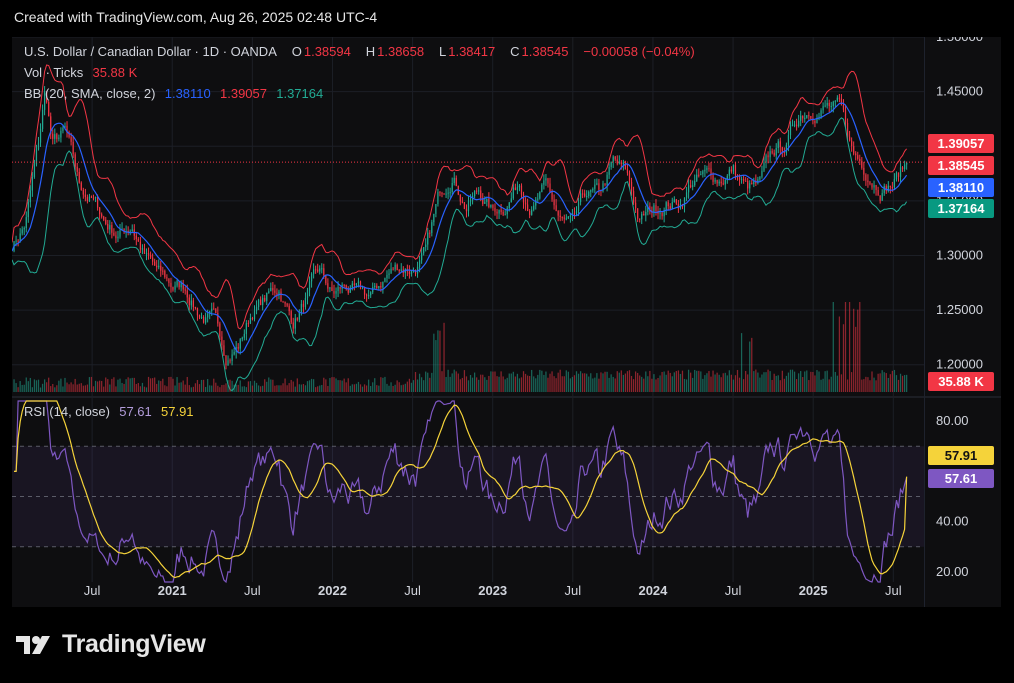  I want to click on brand-logo: TradingView, so click(111, 644).